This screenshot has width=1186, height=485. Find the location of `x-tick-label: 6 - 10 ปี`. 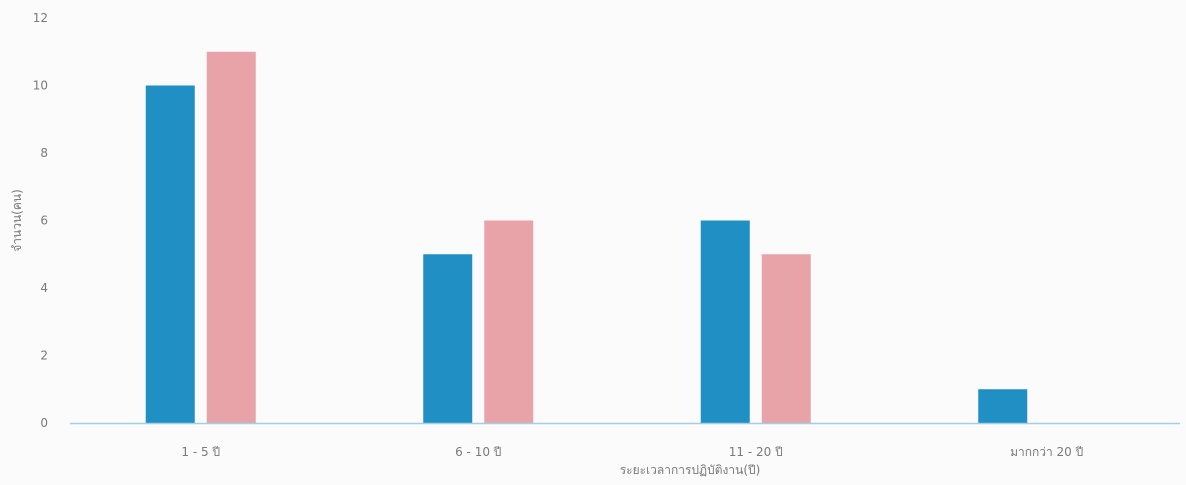

x-tick-label: 6 - 10 ปี is located at coordinates (478, 452).